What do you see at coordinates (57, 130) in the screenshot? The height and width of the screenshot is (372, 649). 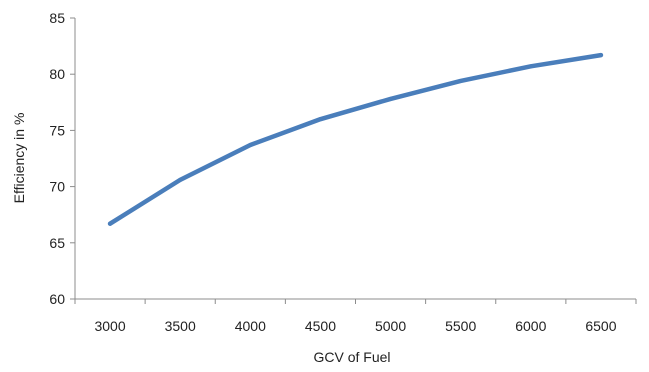 I see `y-tick-label: 75` at bounding box center [57, 130].